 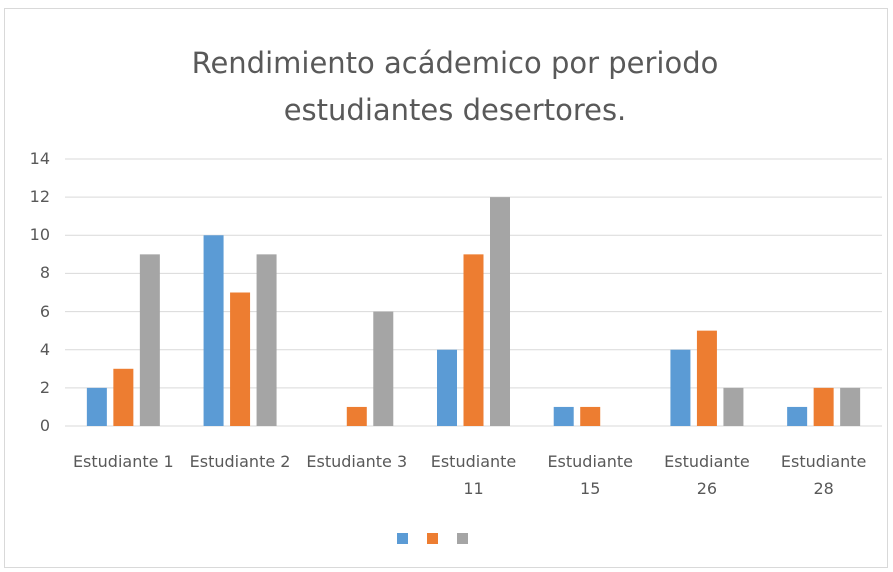 What do you see at coordinates (240, 461) in the screenshot?
I see `x-tick-label: Estudiante 2` at bounding box center [240, 461].